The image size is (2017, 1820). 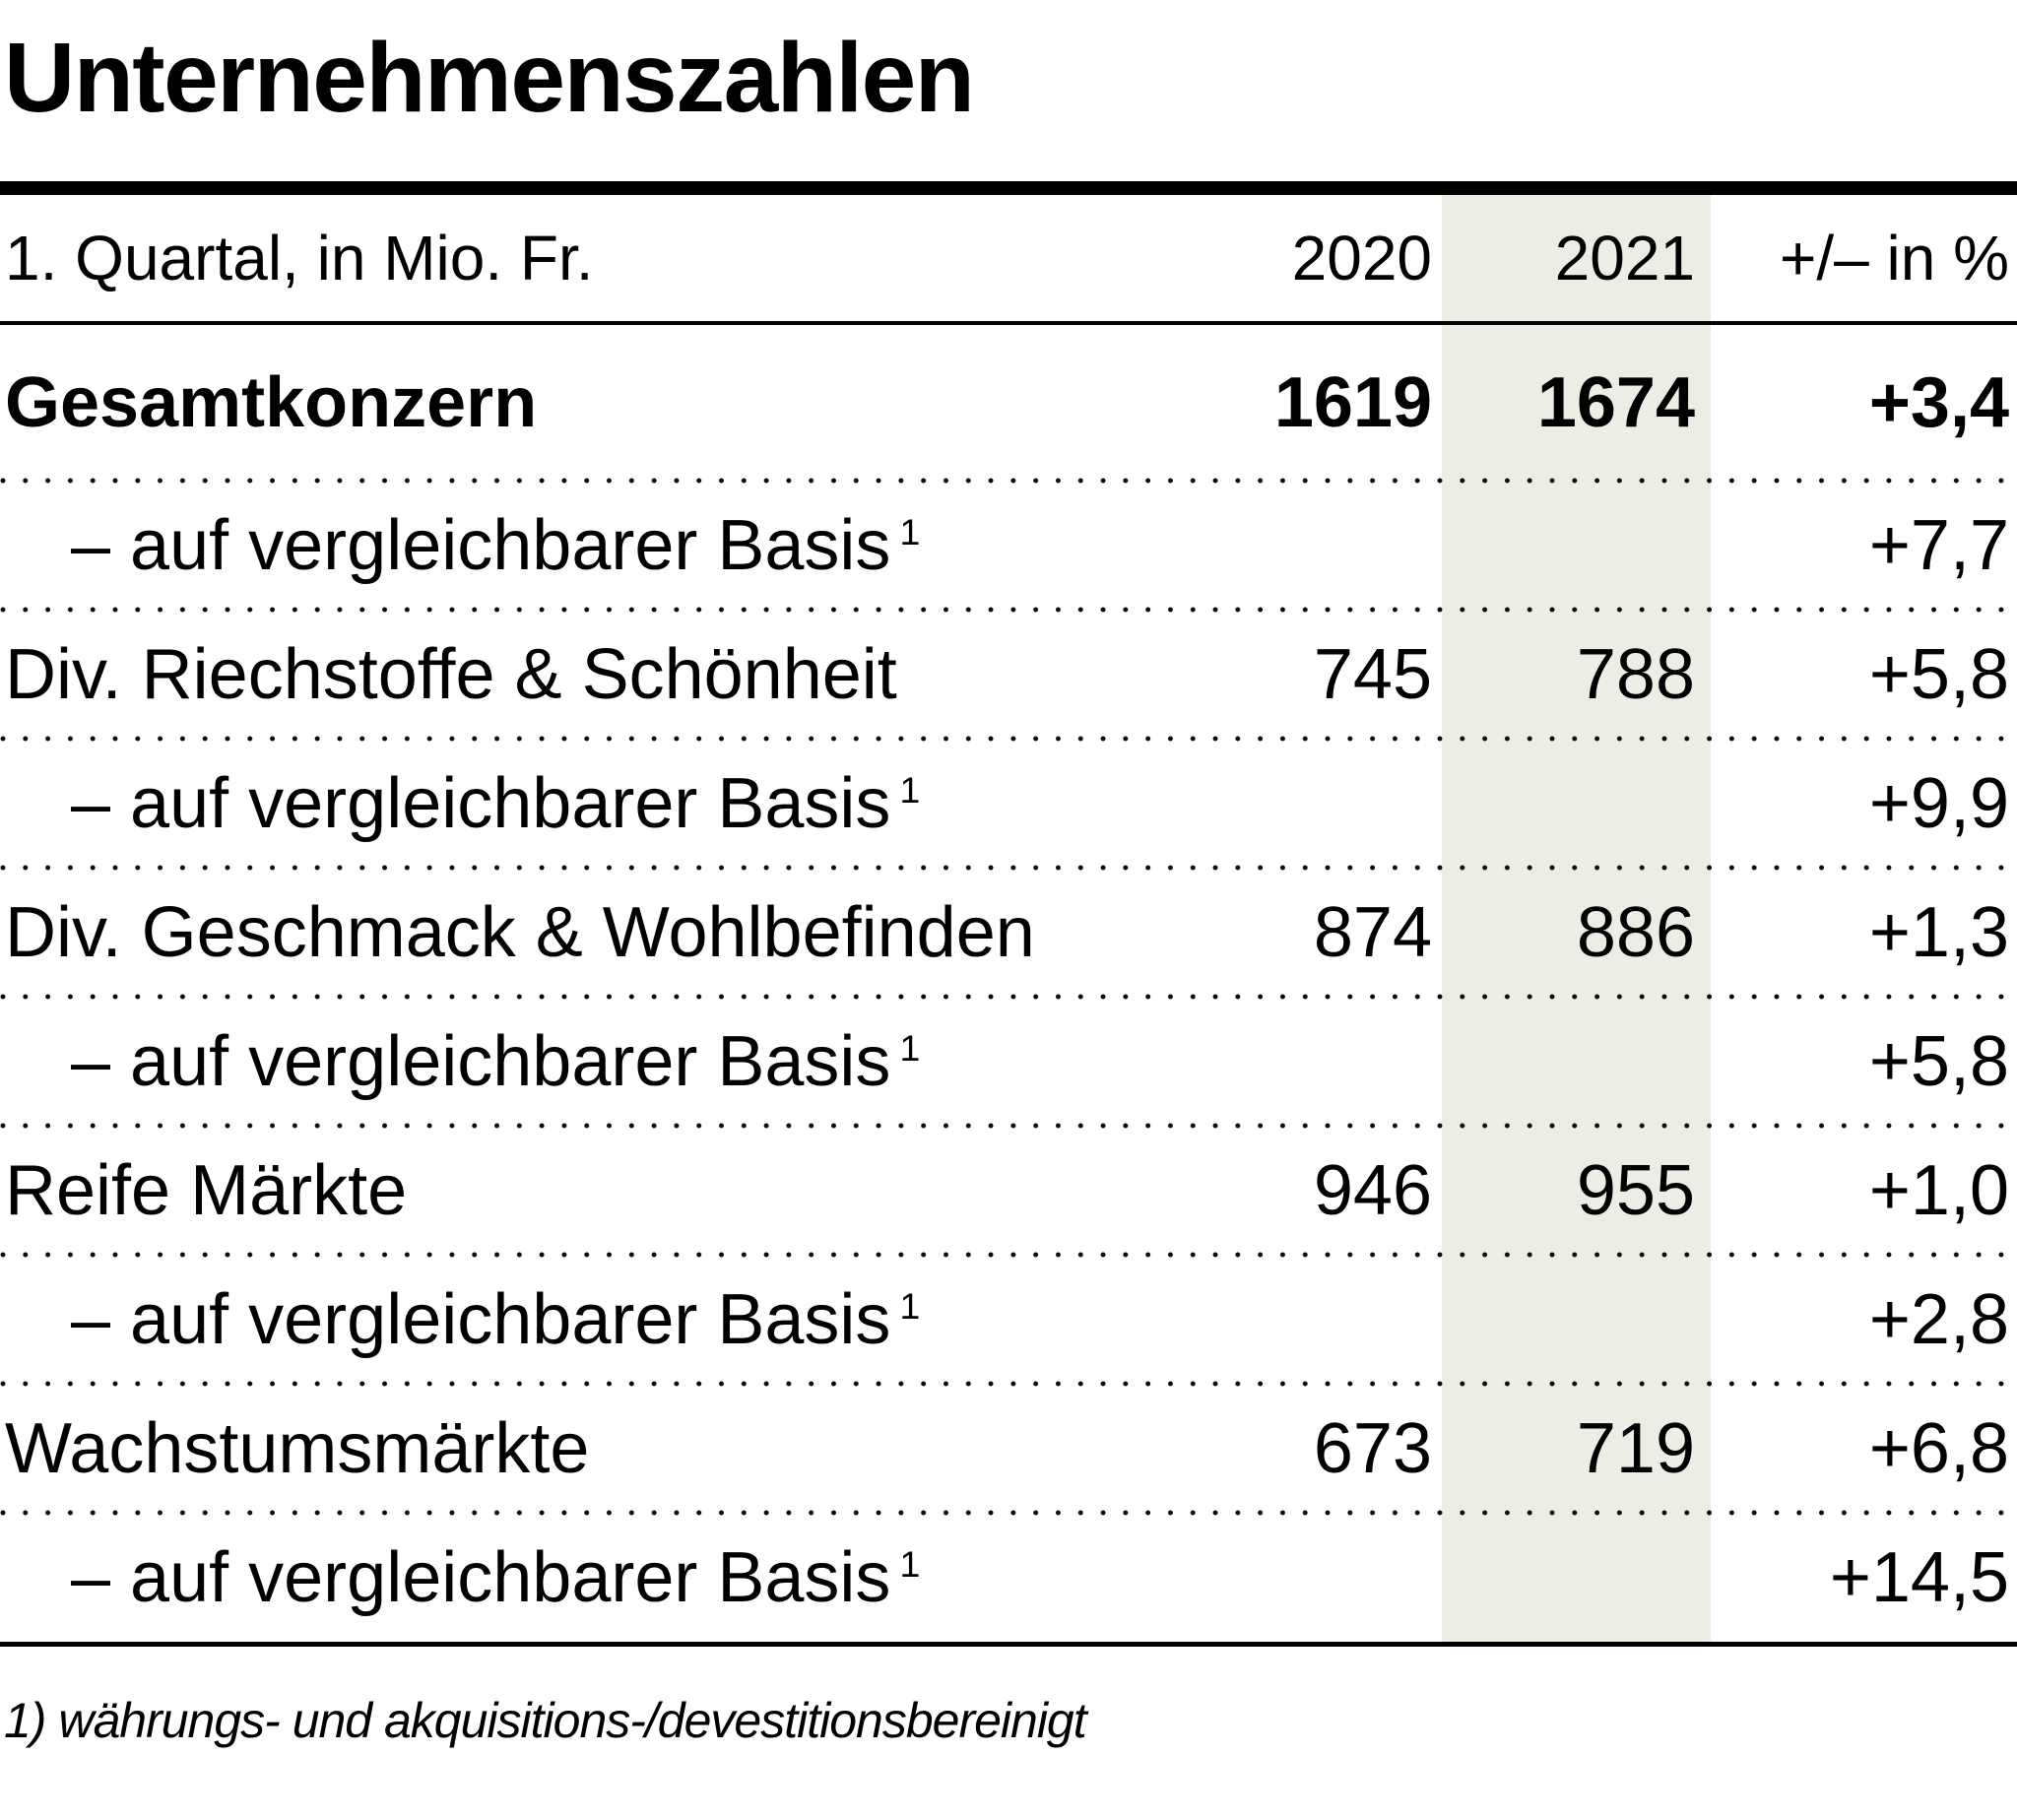 What do you see at coordinates (1938, 1190) in the screenshot?
I see `value-change: +1,0` at bounding box center [1938, 1190].